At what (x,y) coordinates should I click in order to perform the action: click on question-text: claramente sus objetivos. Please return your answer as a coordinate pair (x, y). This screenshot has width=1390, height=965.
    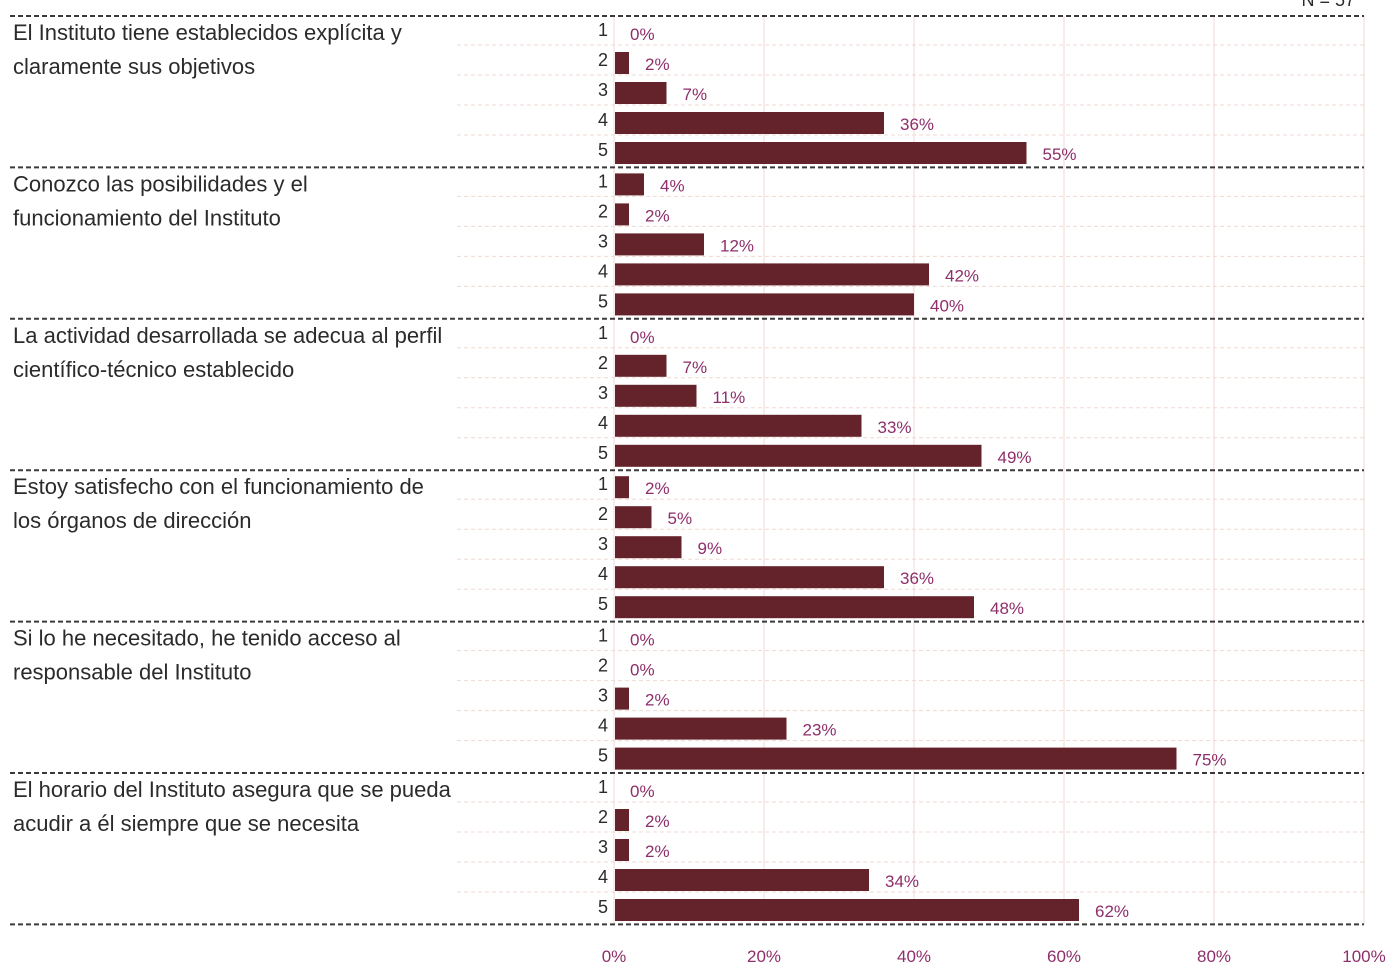
    Looking at the image, I should click on (134, 66).